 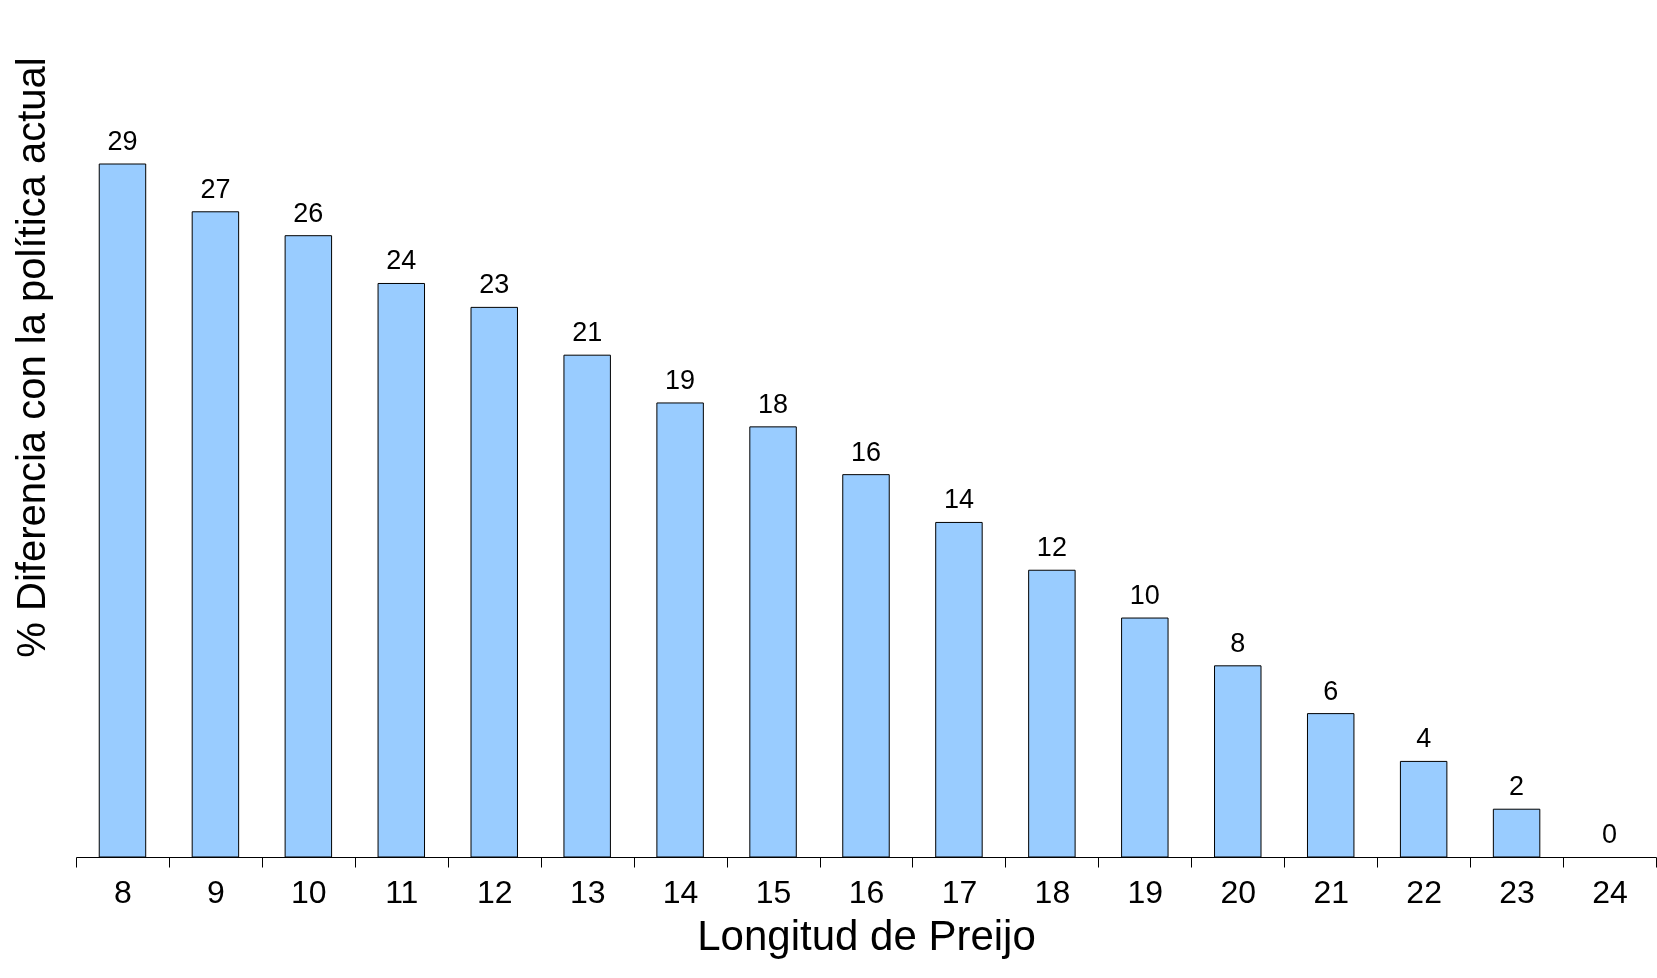 I want to click on data-label: 18, so click(x=773, y=403).